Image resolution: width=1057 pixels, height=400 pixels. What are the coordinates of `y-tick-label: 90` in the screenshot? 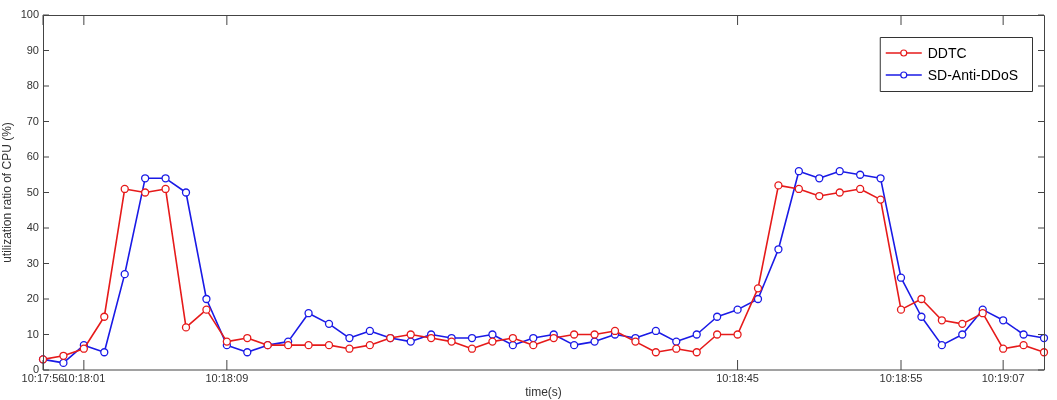 It's located at (32, 49).